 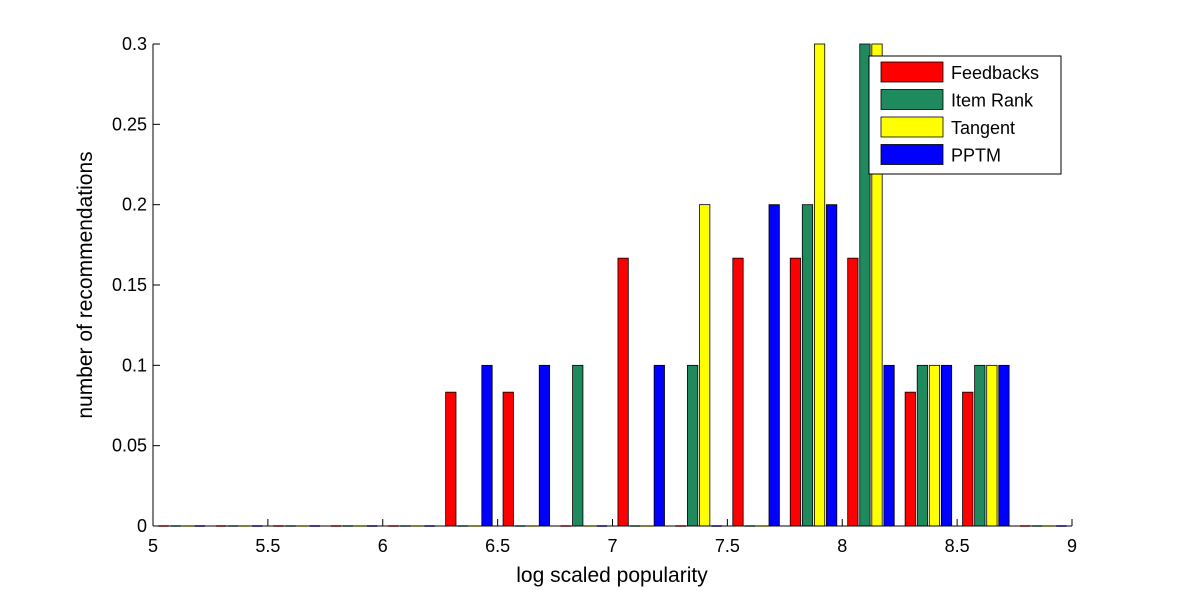 What do you see at coordinates (134, 44) in the screenshot?
I see `y-tick-label: 0.3` at bounding box center [134, 44].